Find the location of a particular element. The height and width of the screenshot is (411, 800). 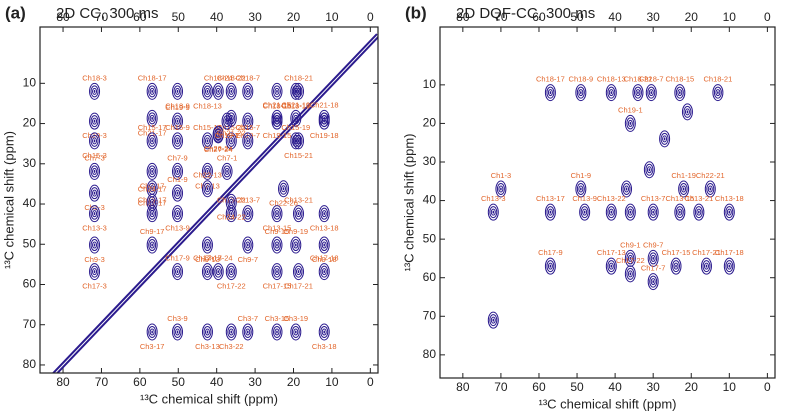

peak-label: Ch3-19 is located at coordinates (295, 318).